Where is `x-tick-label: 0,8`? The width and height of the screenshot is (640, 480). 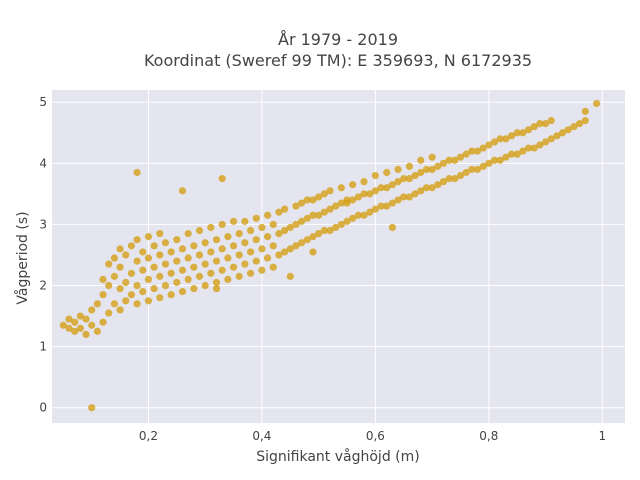
x-tick-label: 0,8 is located at coordinates (488, 436).